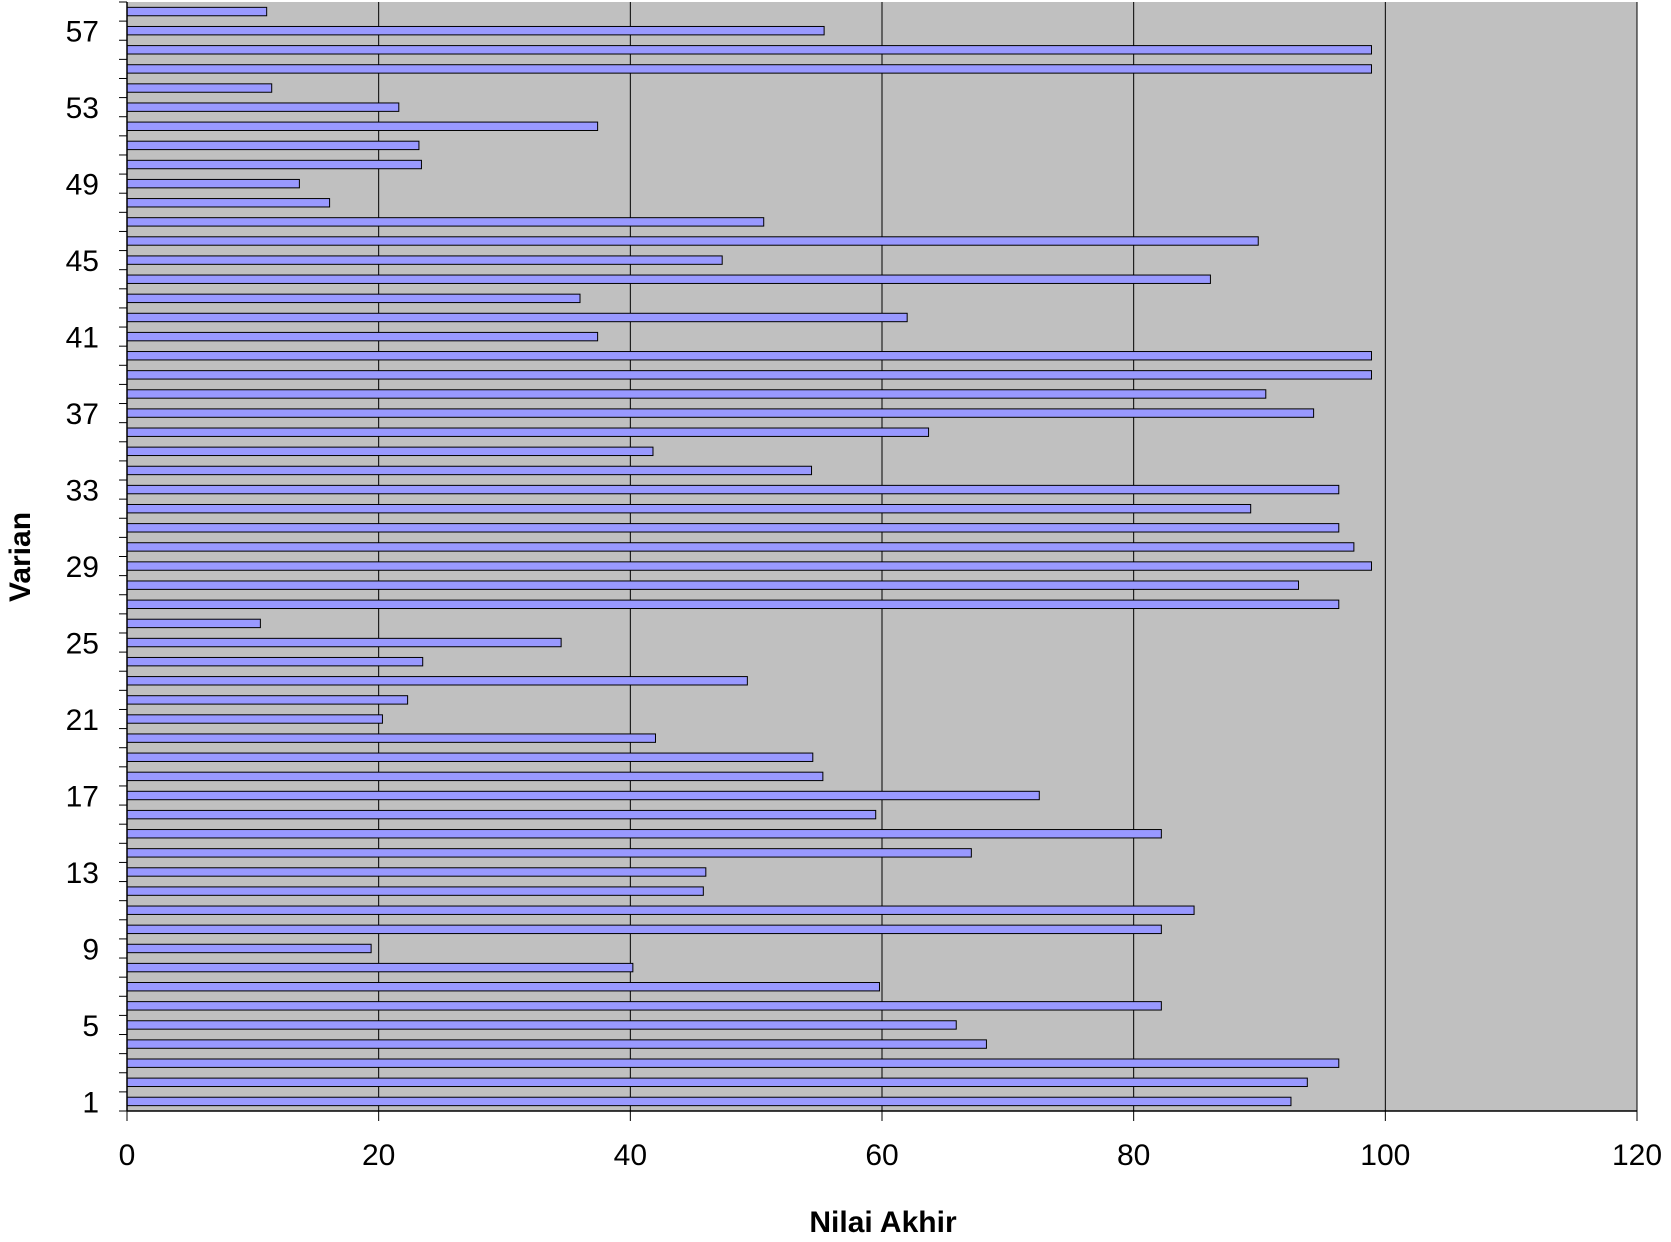 The height and width of the screenshot is (1242, 1671). I want to click on x-tick-label: 60, so click(881, 1155).